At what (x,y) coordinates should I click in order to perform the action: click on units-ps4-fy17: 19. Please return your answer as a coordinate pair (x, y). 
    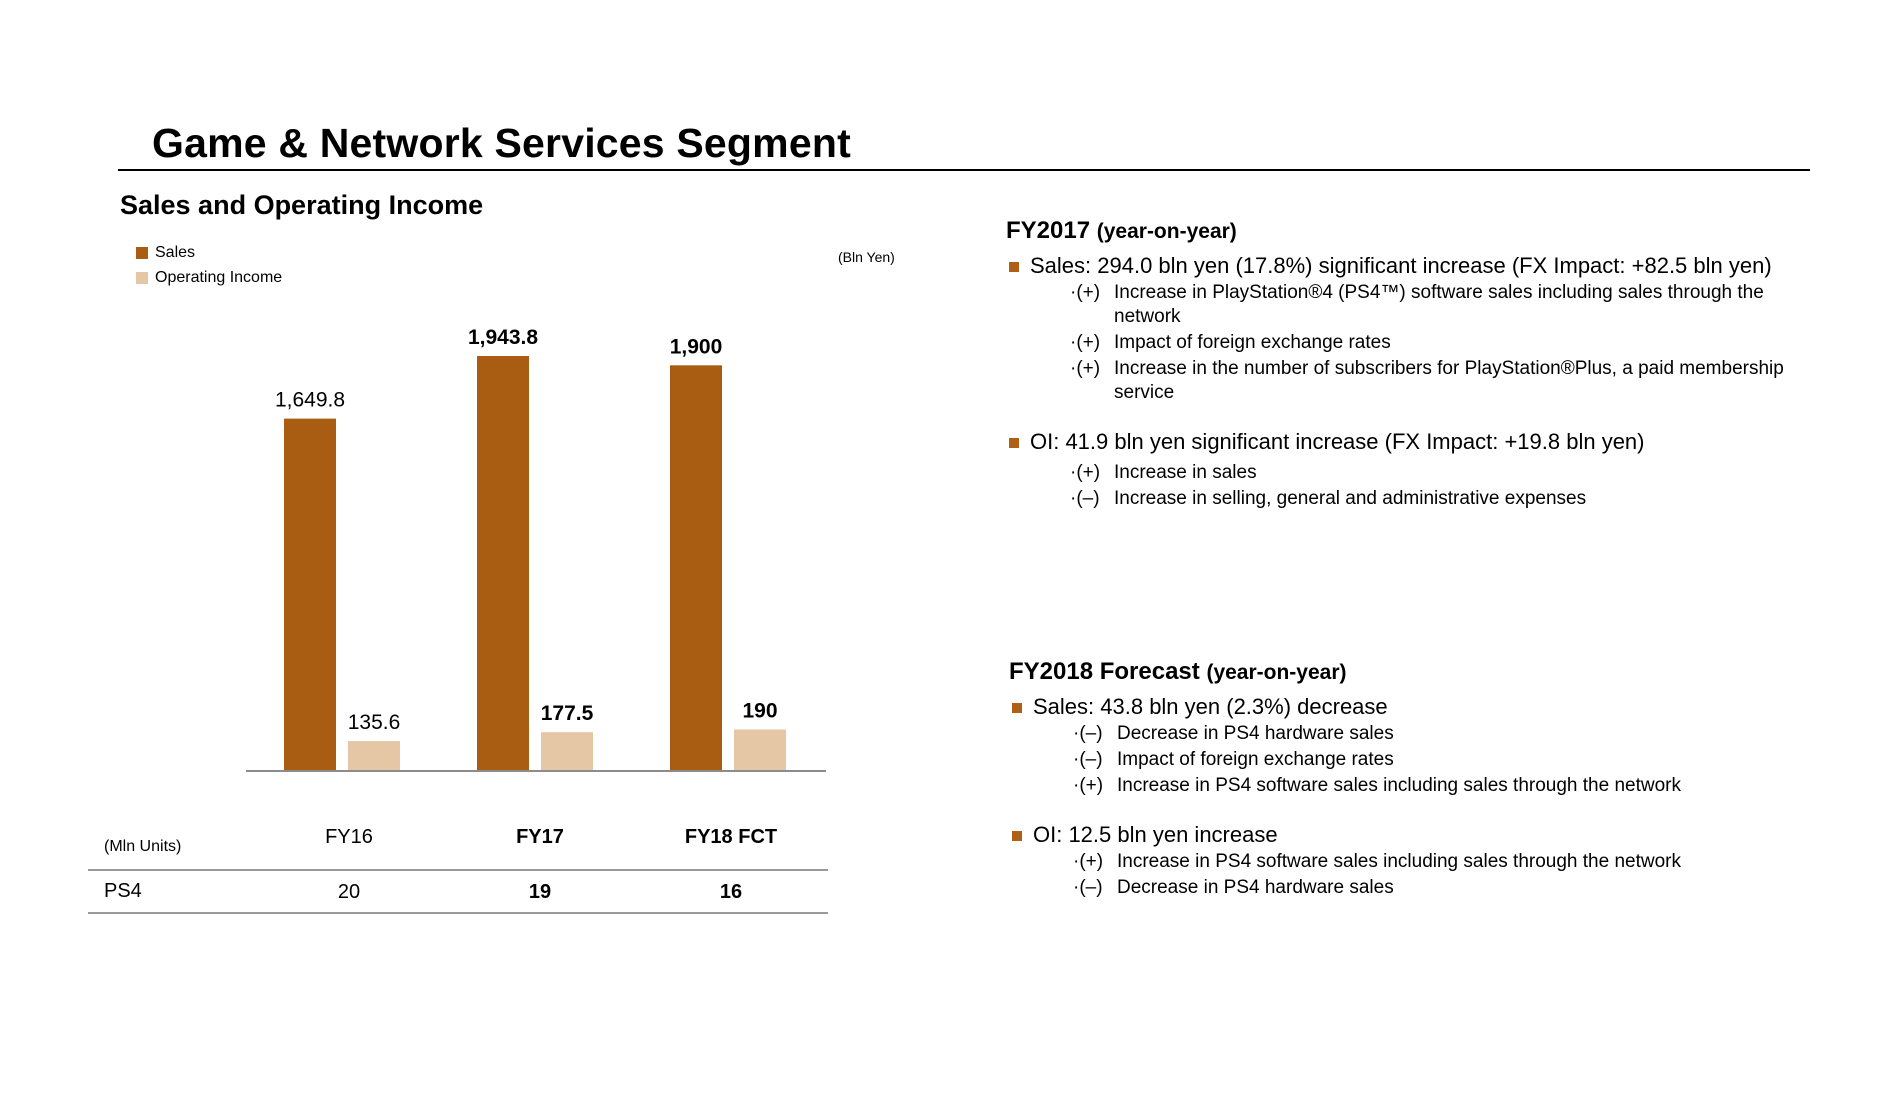
    Looking at the image, I should click on (540, 892).